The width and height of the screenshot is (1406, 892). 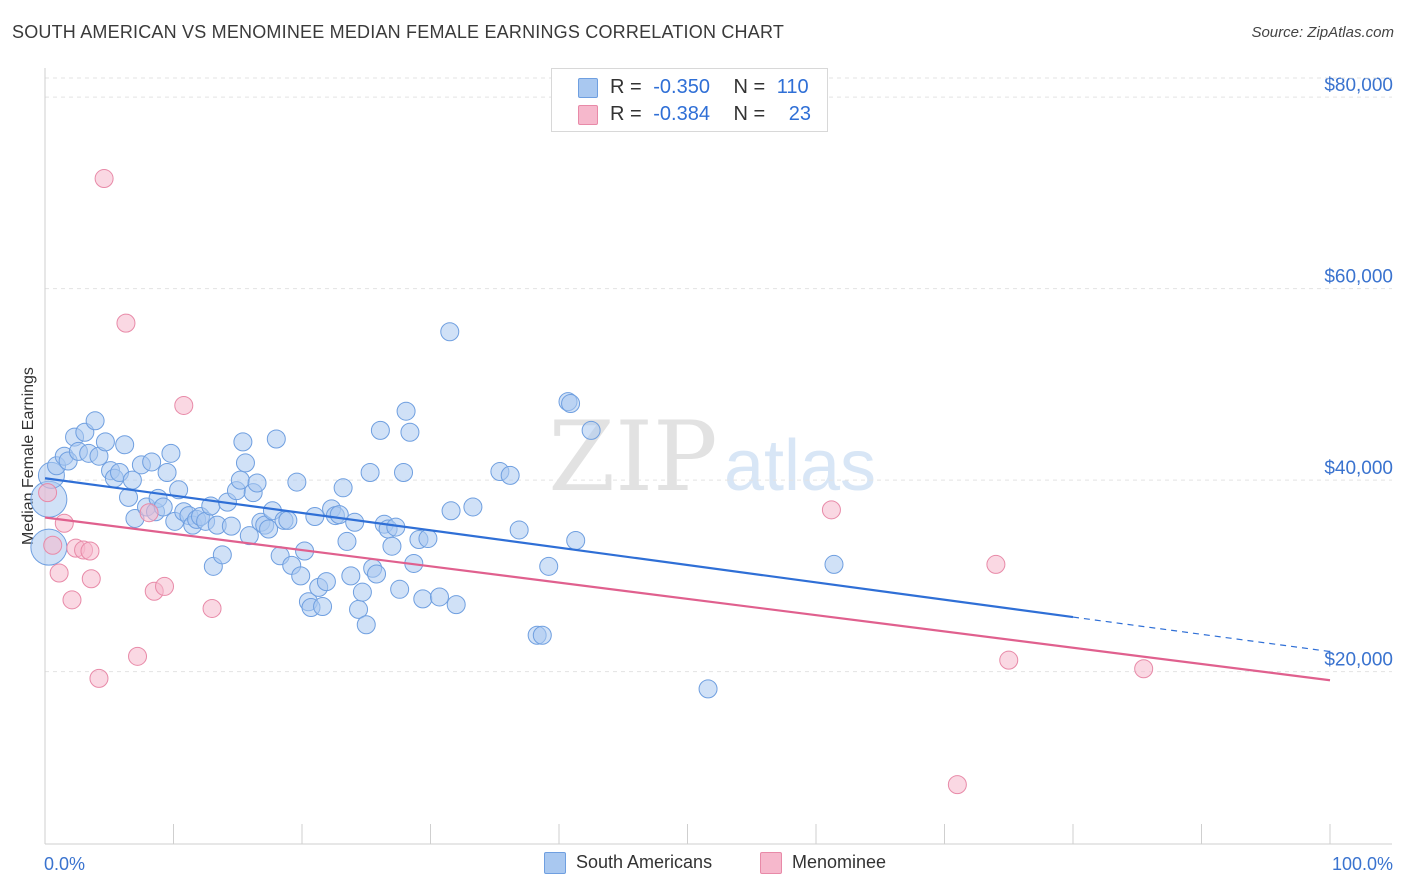 I want to click on legend-label: Menominee, so click(x=839, y=862).